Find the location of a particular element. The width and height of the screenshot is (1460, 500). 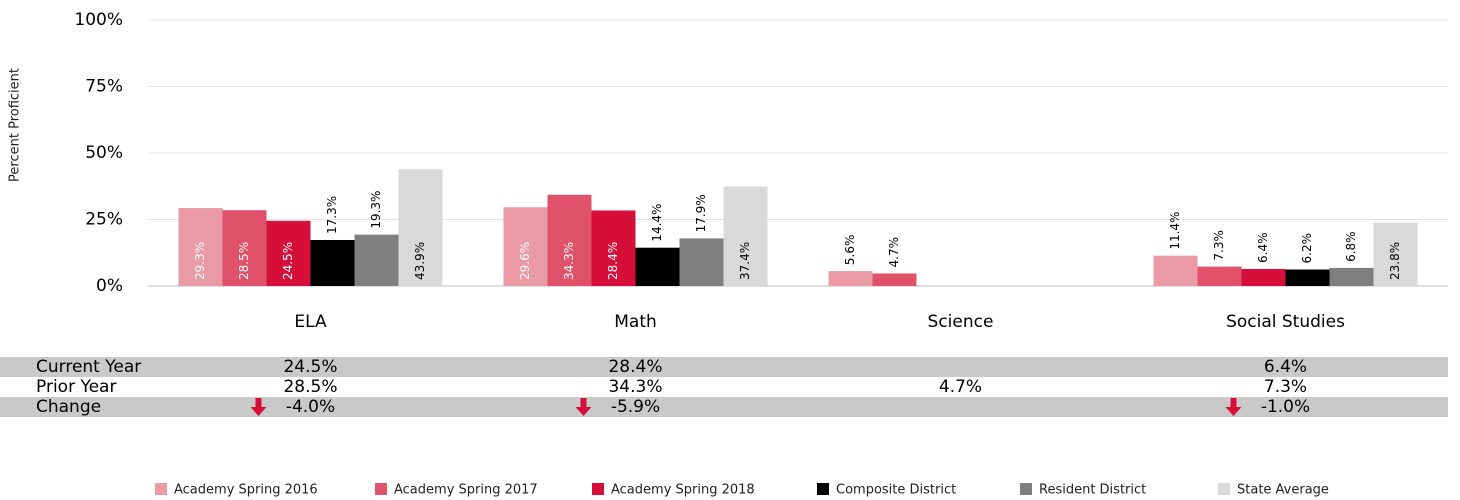

value-label: 34.3% is located at coordinates (569, 261).